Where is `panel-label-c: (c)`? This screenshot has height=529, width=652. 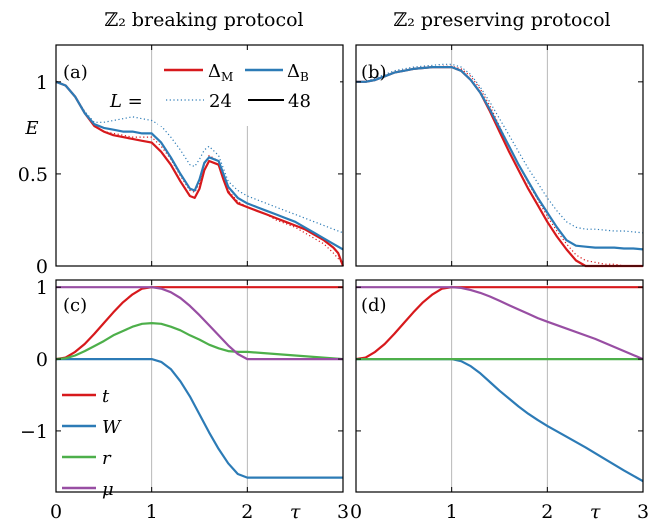 panel-label-c: (c) is located at coordinates (75, 305).